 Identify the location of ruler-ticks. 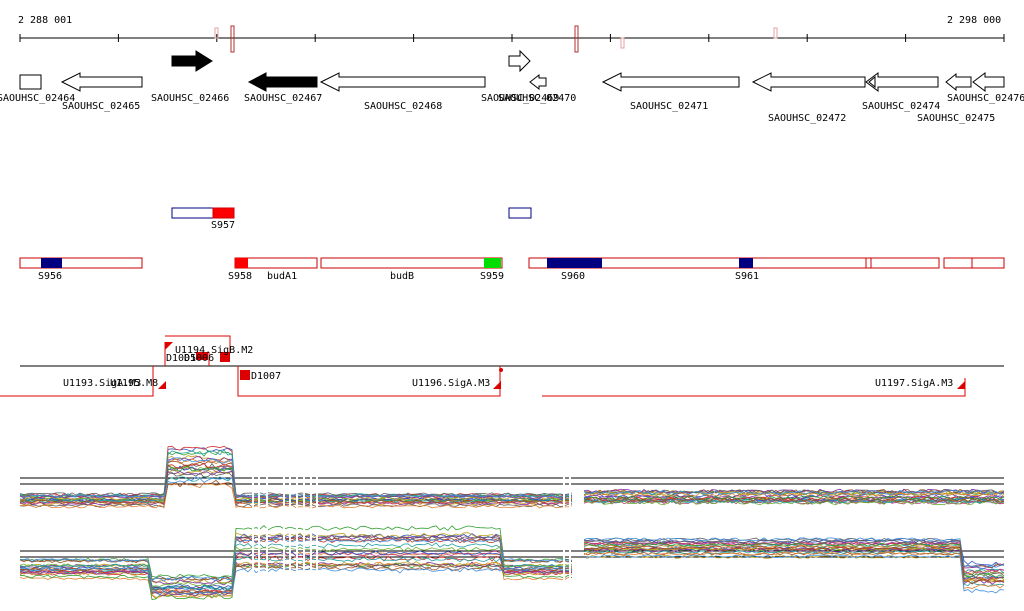
(512, 38).